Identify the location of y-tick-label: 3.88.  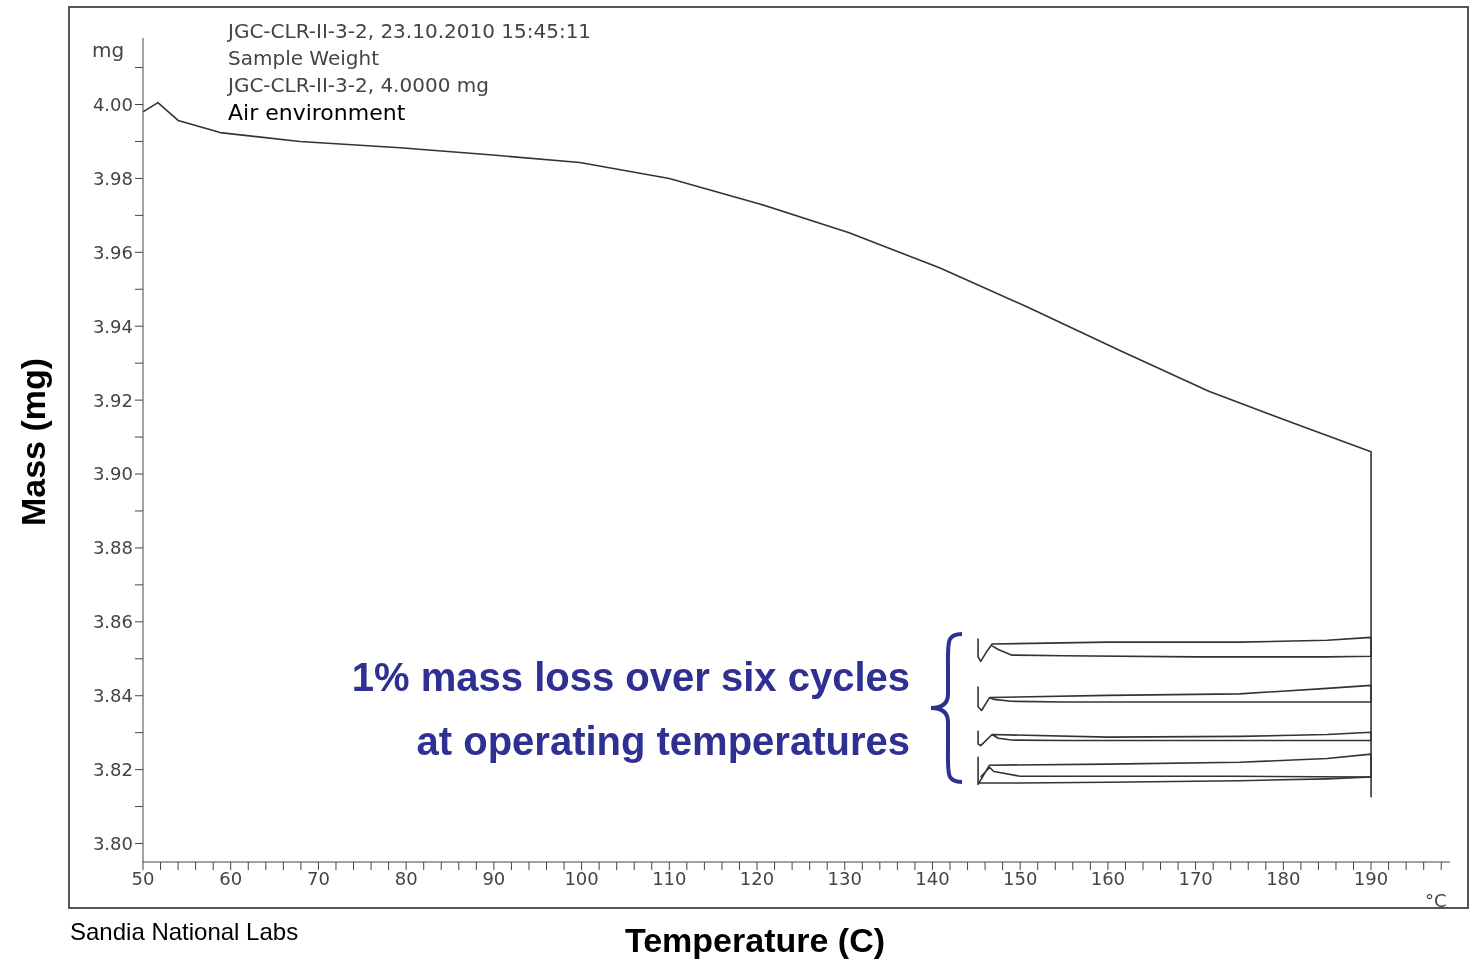
(112, 548).